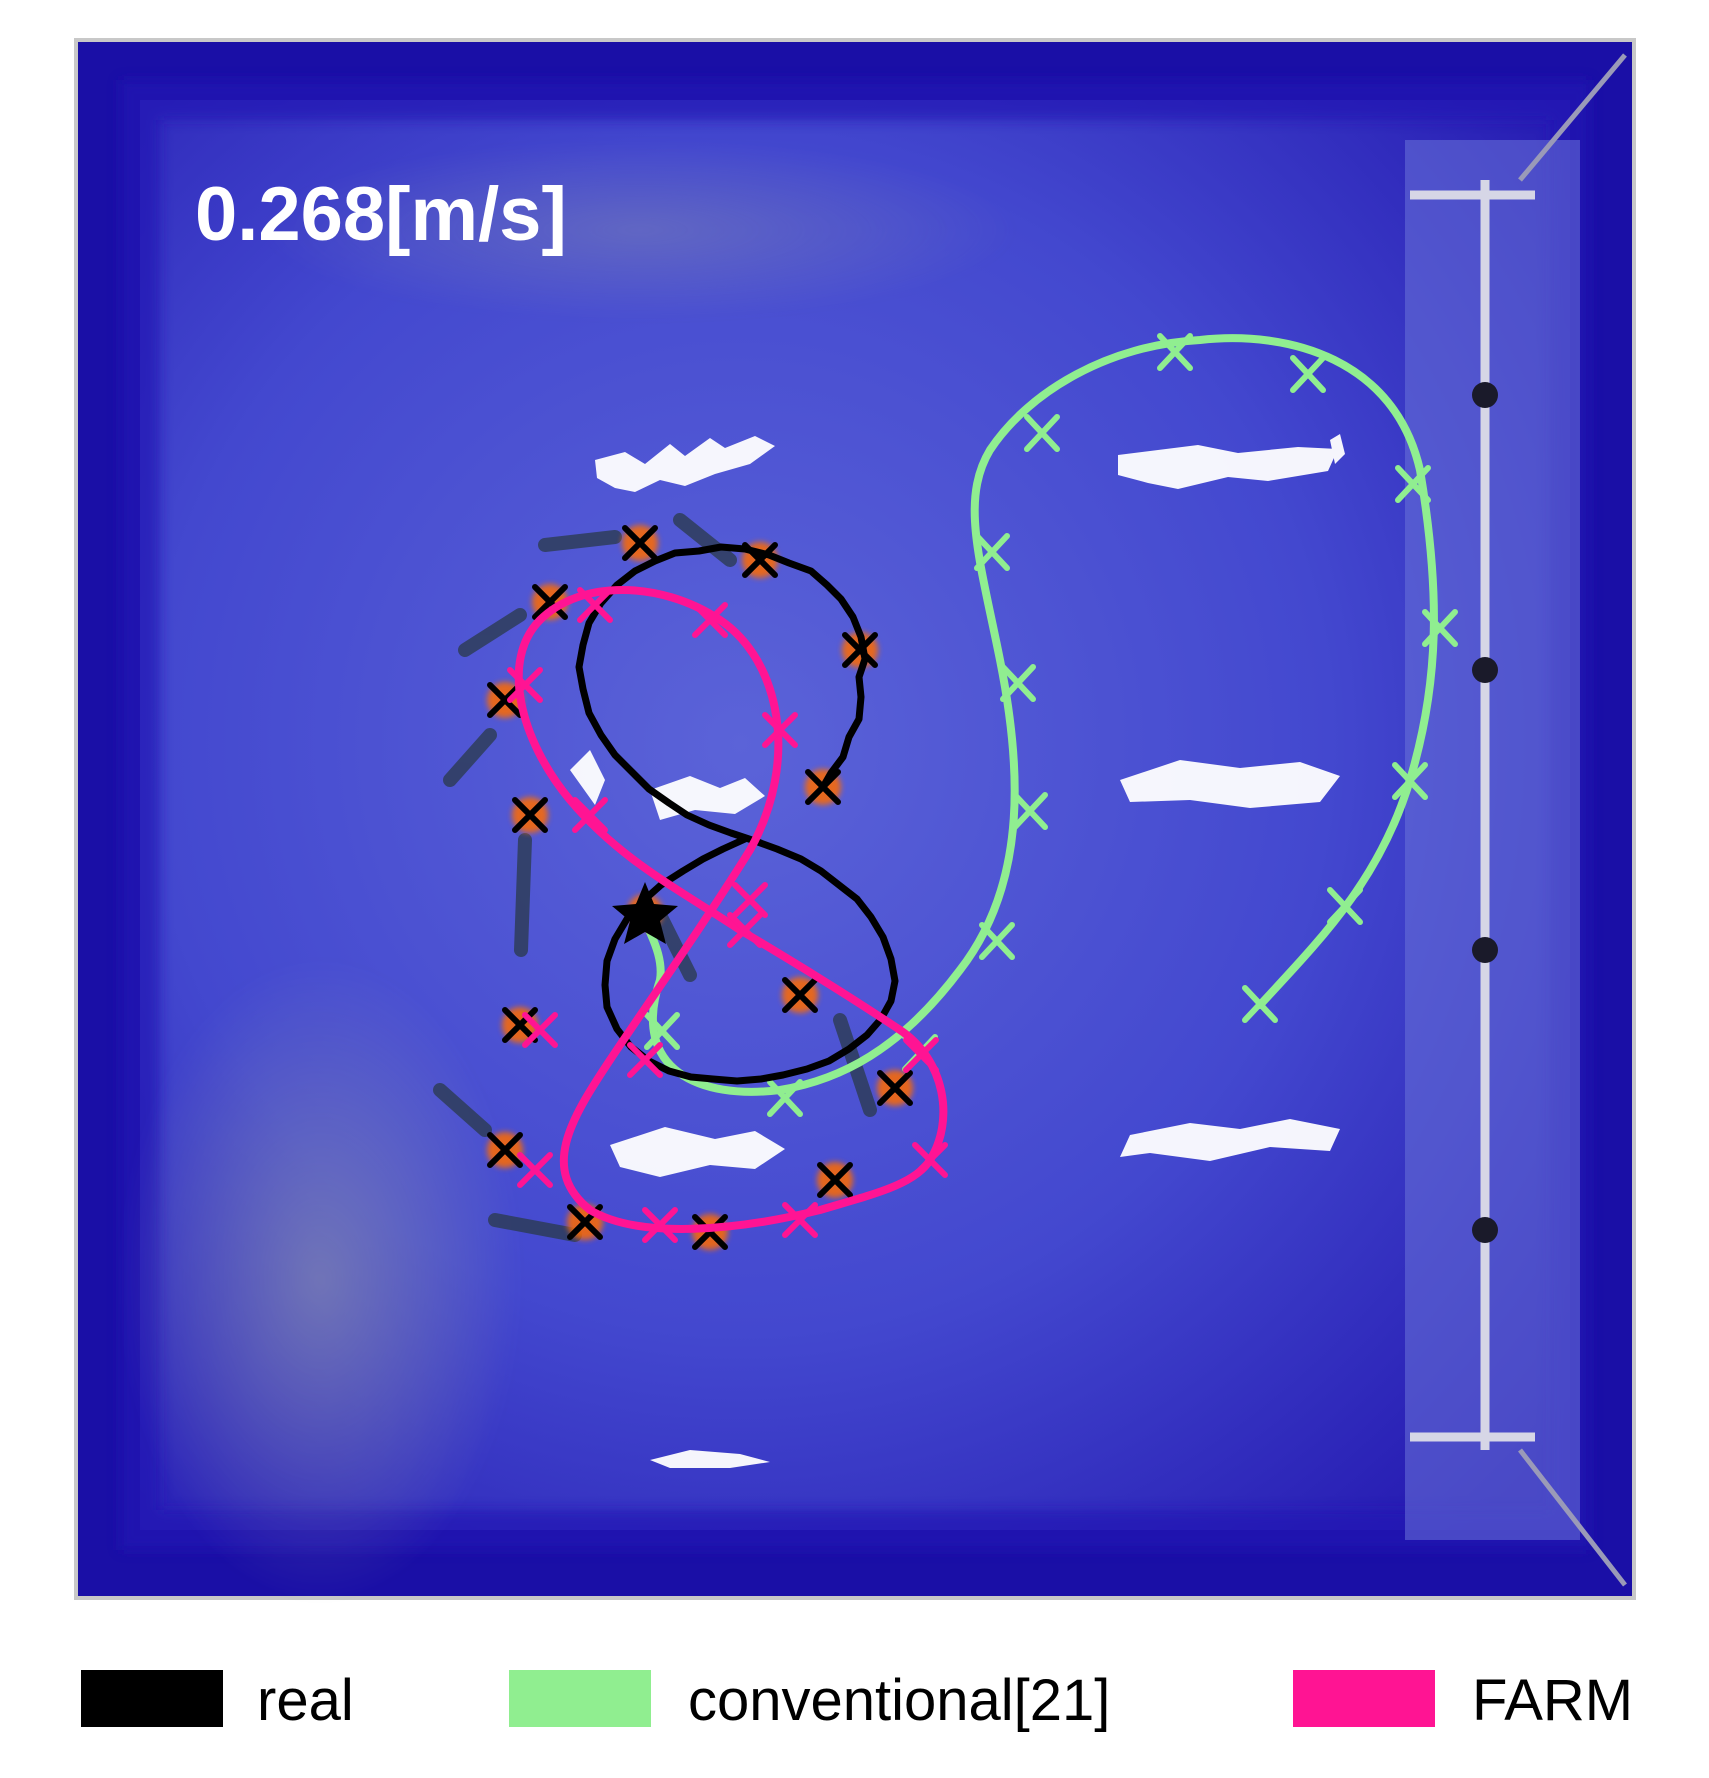 This screenshot has width=1709, height=1778. I want to click on farm-path, so click(731, 909).